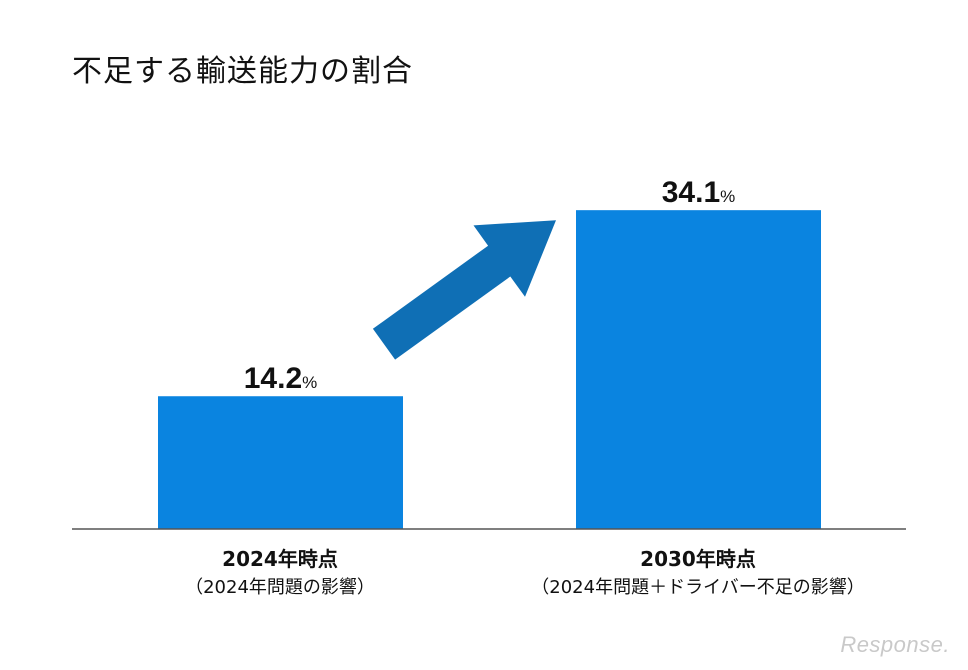 This screenshot has height=670, width=968. What do you see at coordinates (281, 378) in the screenshot?
I see `value-label-1: 14.2%` at bounding box center [281, 378].